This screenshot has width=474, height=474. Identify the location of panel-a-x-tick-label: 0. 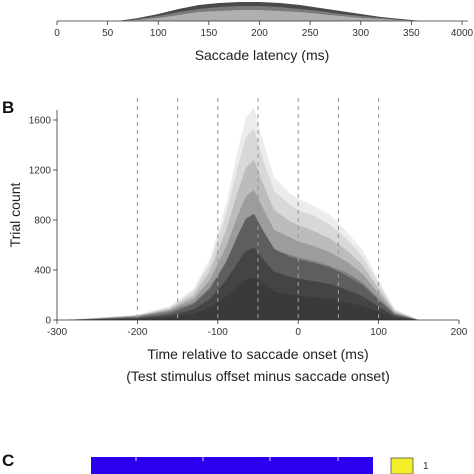
(57, 33).